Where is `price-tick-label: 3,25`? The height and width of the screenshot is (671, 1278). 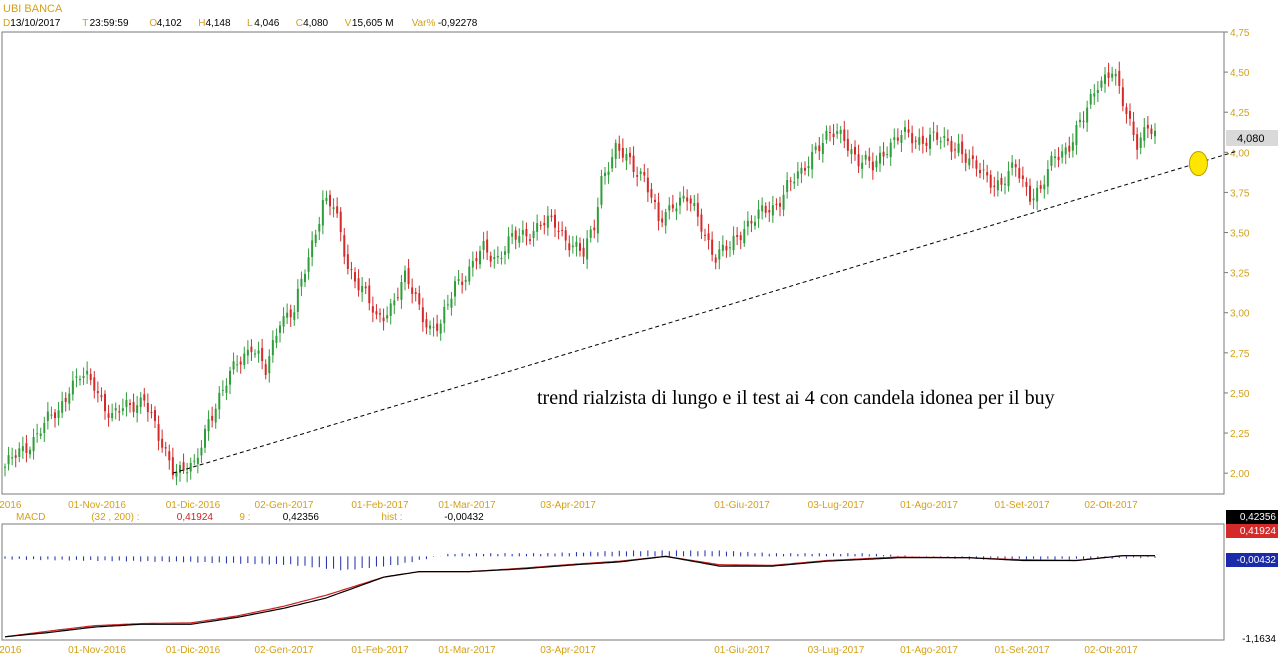
price-tick-label: 3,25 is located at coordinates (1240, 274).